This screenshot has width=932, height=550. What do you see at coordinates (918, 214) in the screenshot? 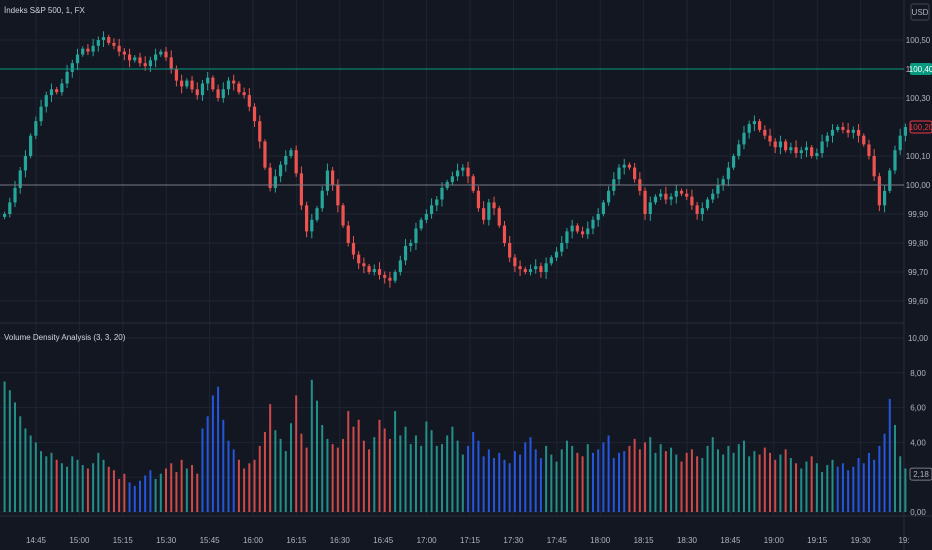
I see `price-tick-label: 99,90` at bounding box center [918, 214].